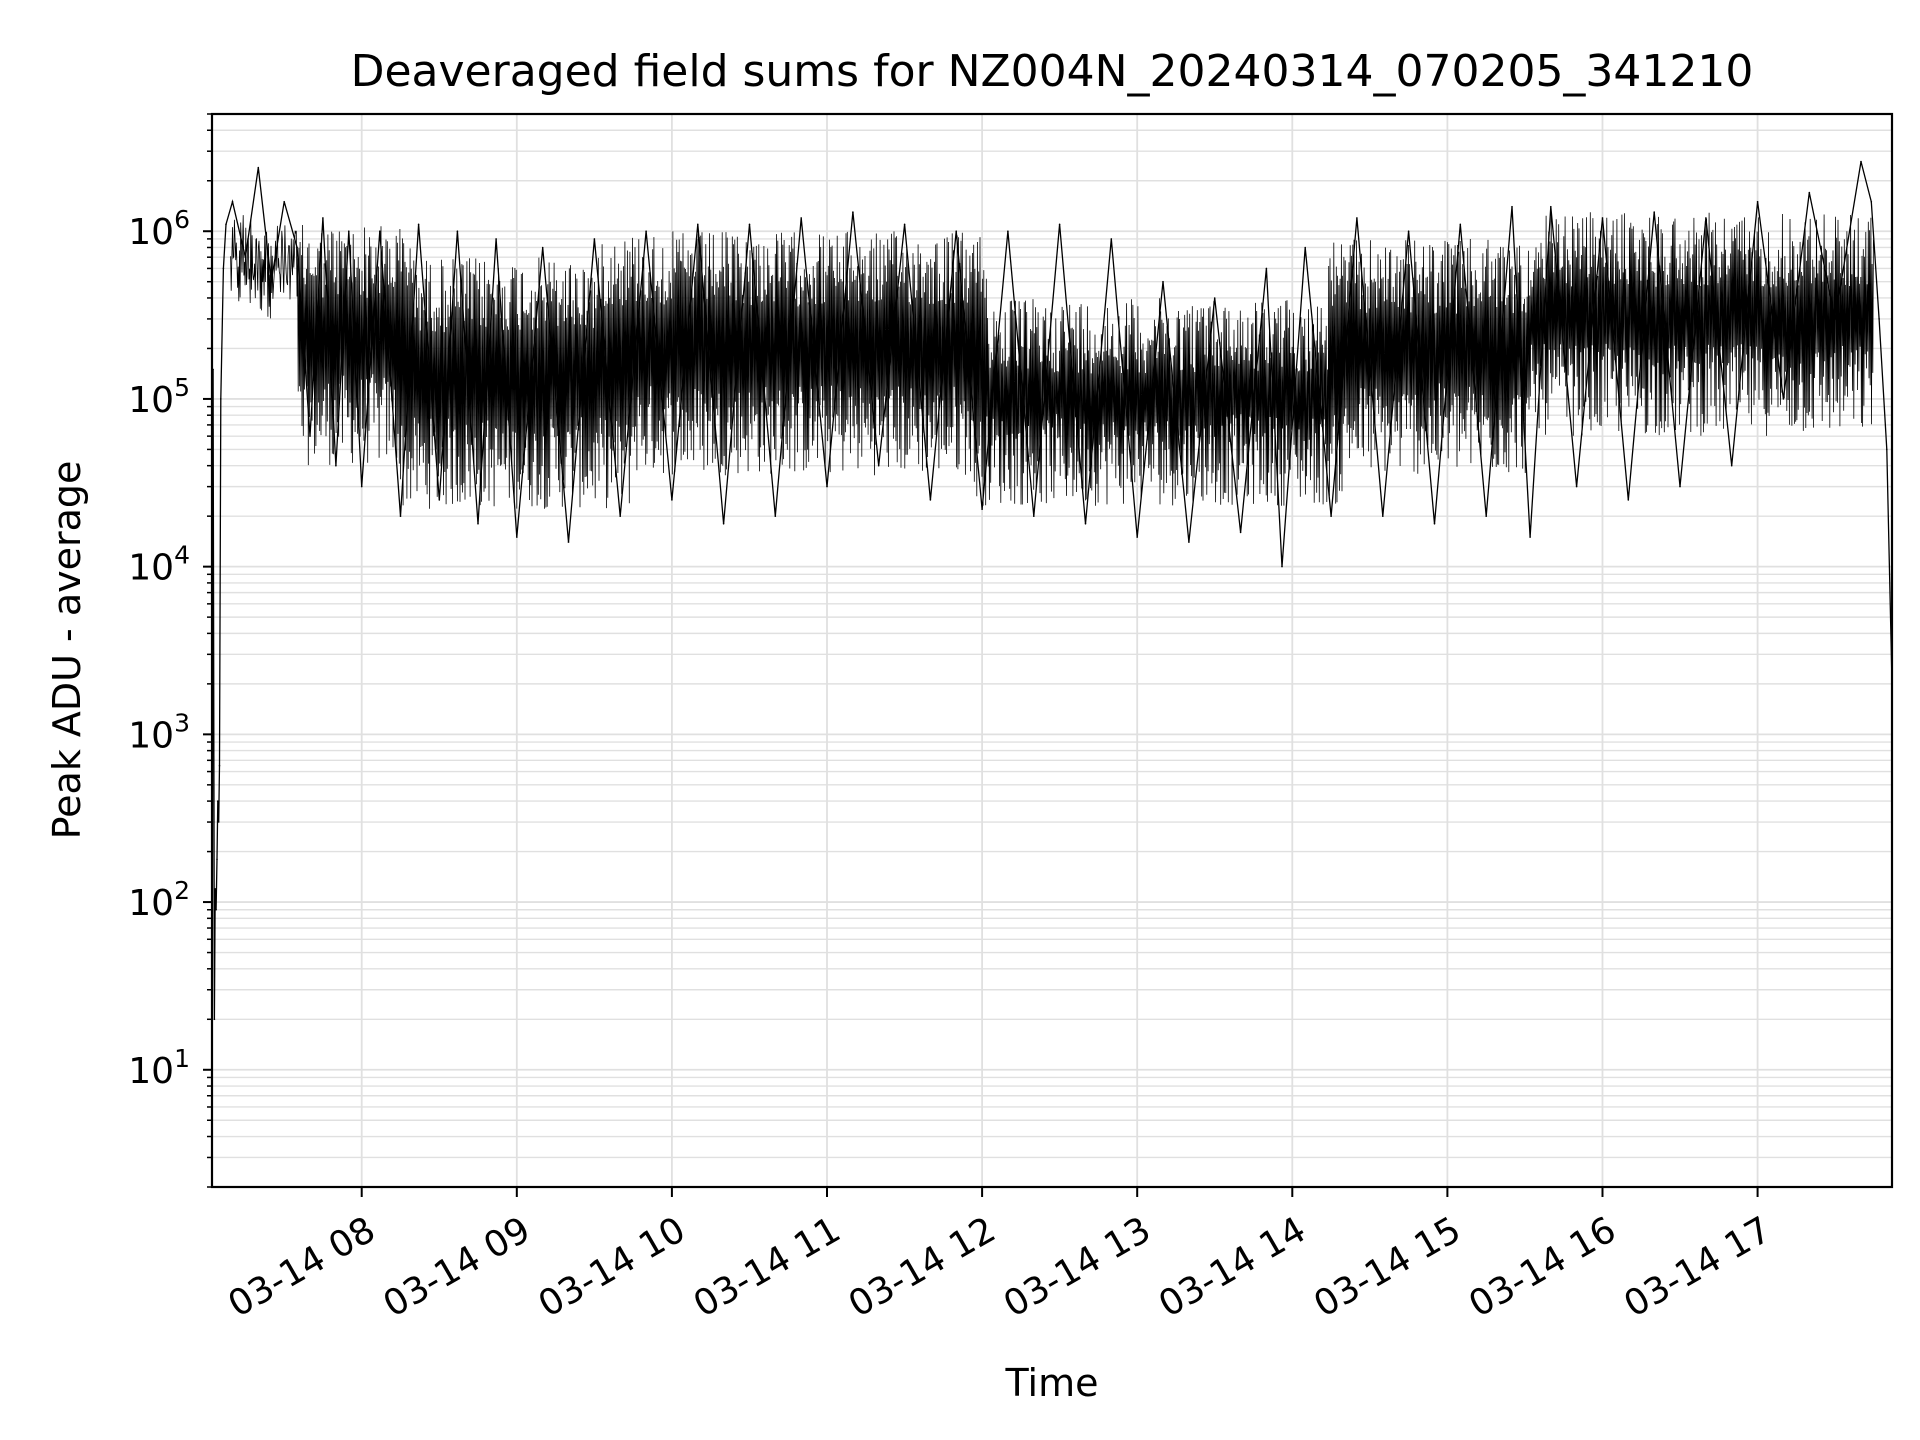 The height and width of the screenshot is (1440, 1920). What do you see at coordinates (922, 1267) in the screenshot?
I see `x-tick-label: 03-14 12` at bounding box center [922, 1267].